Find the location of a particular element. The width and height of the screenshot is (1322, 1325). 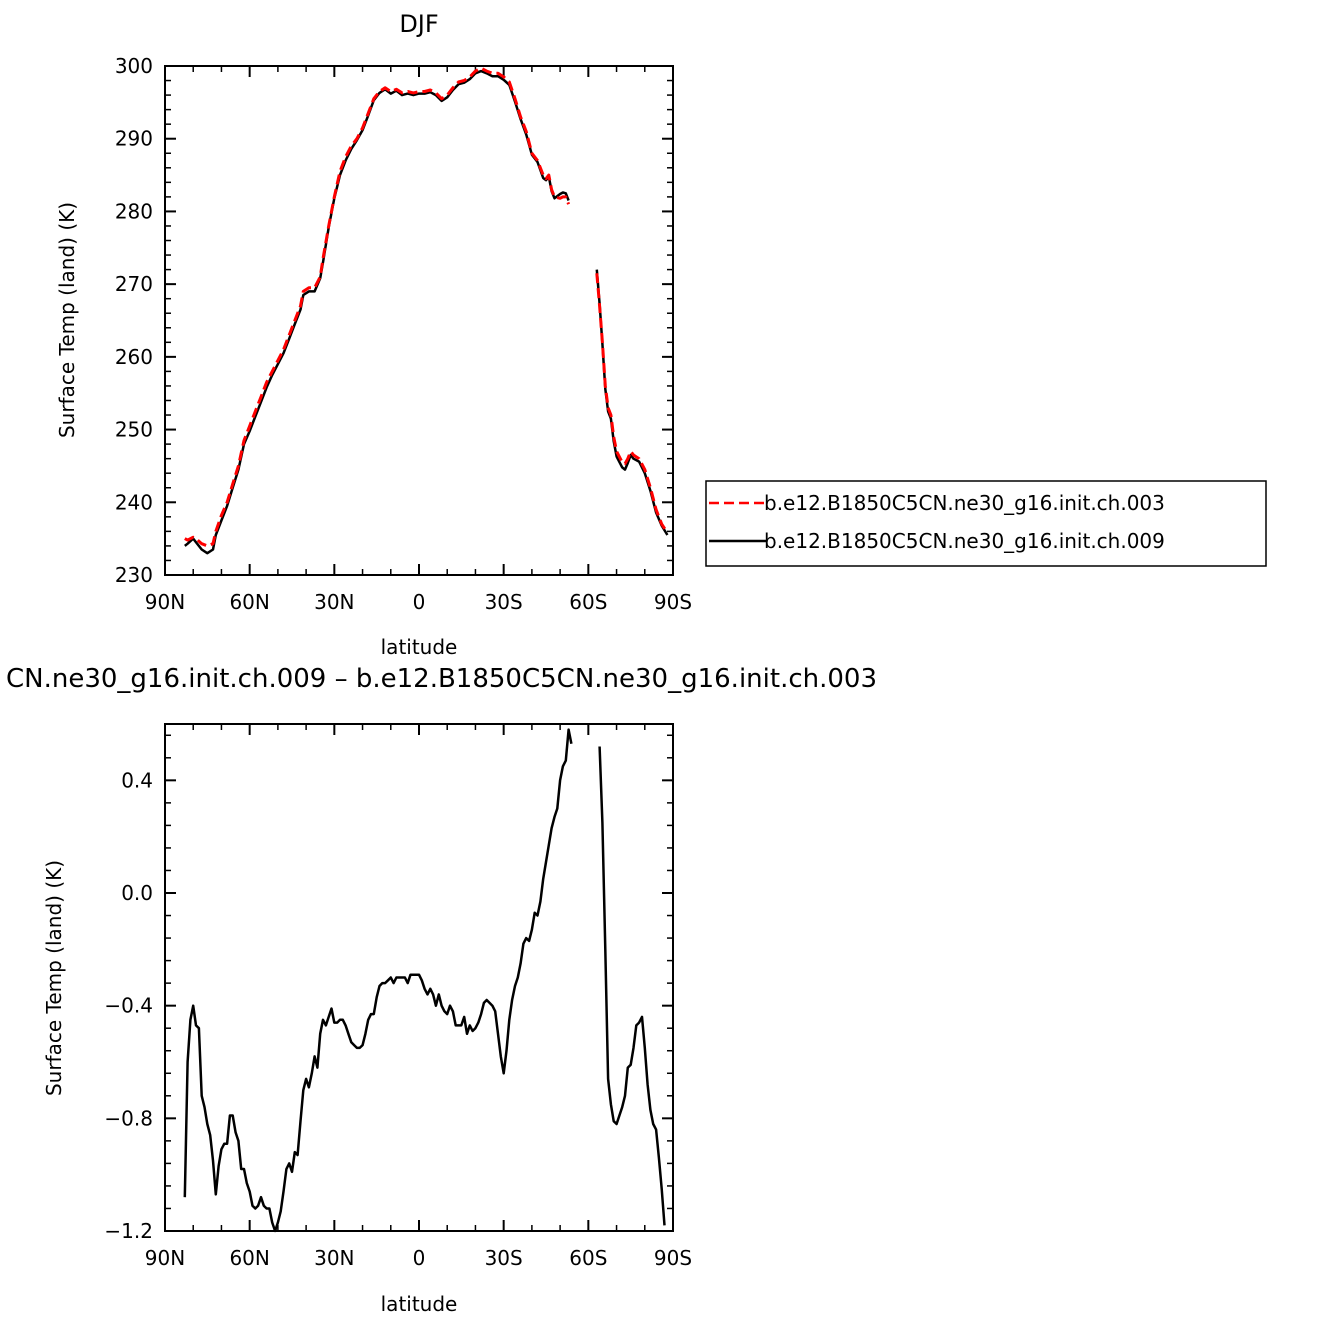

legend-box is located at coordinates (986, 523).